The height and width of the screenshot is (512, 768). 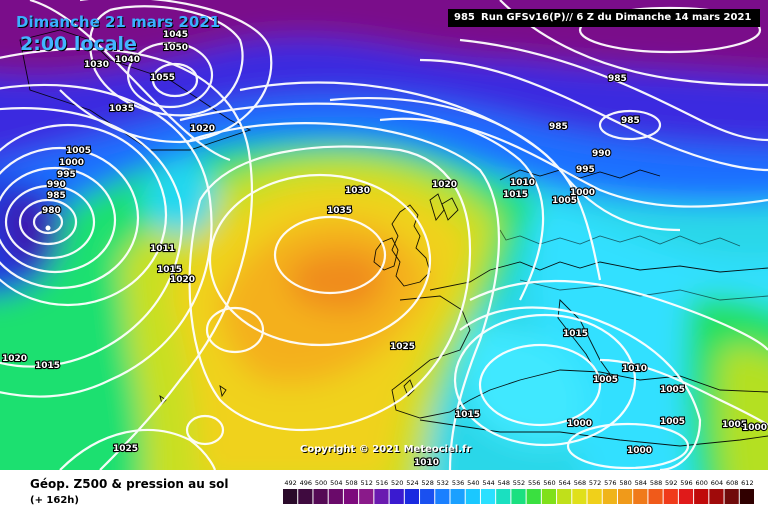 What do you see at coordinates (66, 175) in the screenshot?
I see `isobar-label: 995` at bounding box center [66, 175].